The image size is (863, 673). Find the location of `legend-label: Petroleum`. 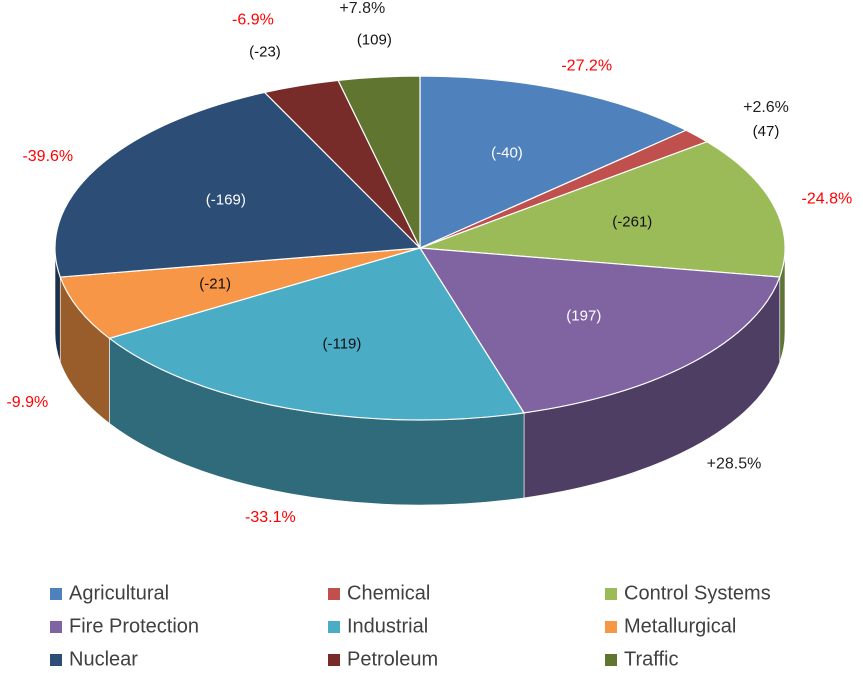

legend-label: Petroleum is located at coordinates (392, 659).